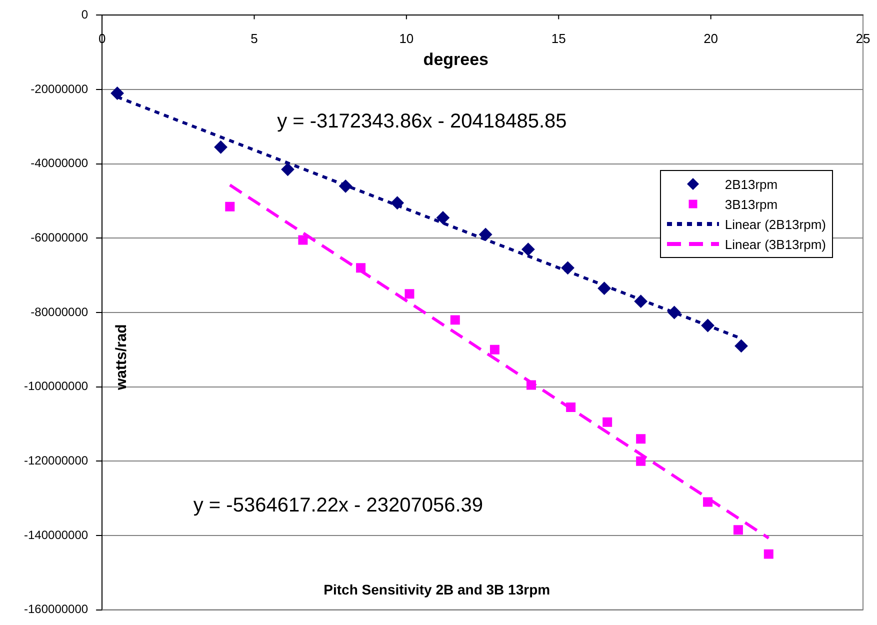  What do you see at coordinates (558, 38) in the screenshot?
I see `x-tick-label: 15` at bounding box center [558, 38].